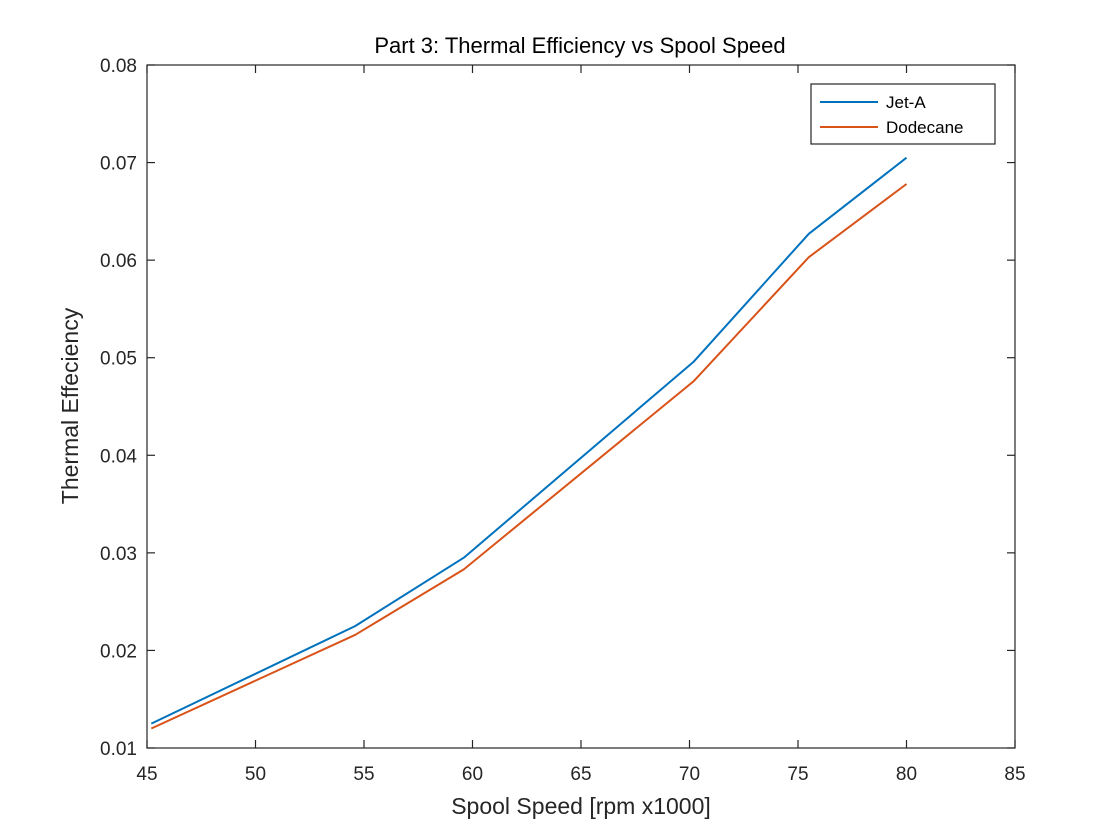  I want to click on y-tick-label: 0.03, so click(118, 554).